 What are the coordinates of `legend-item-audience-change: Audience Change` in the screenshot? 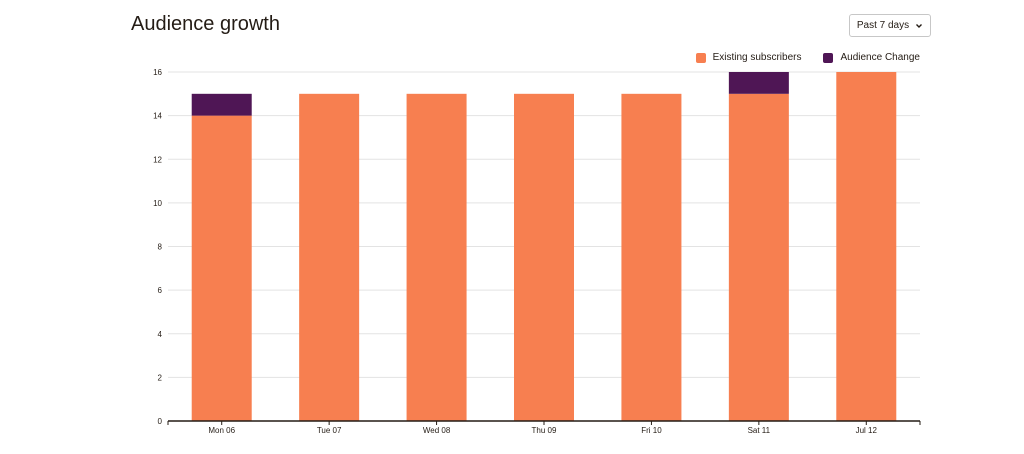 It's located at (871, 57).